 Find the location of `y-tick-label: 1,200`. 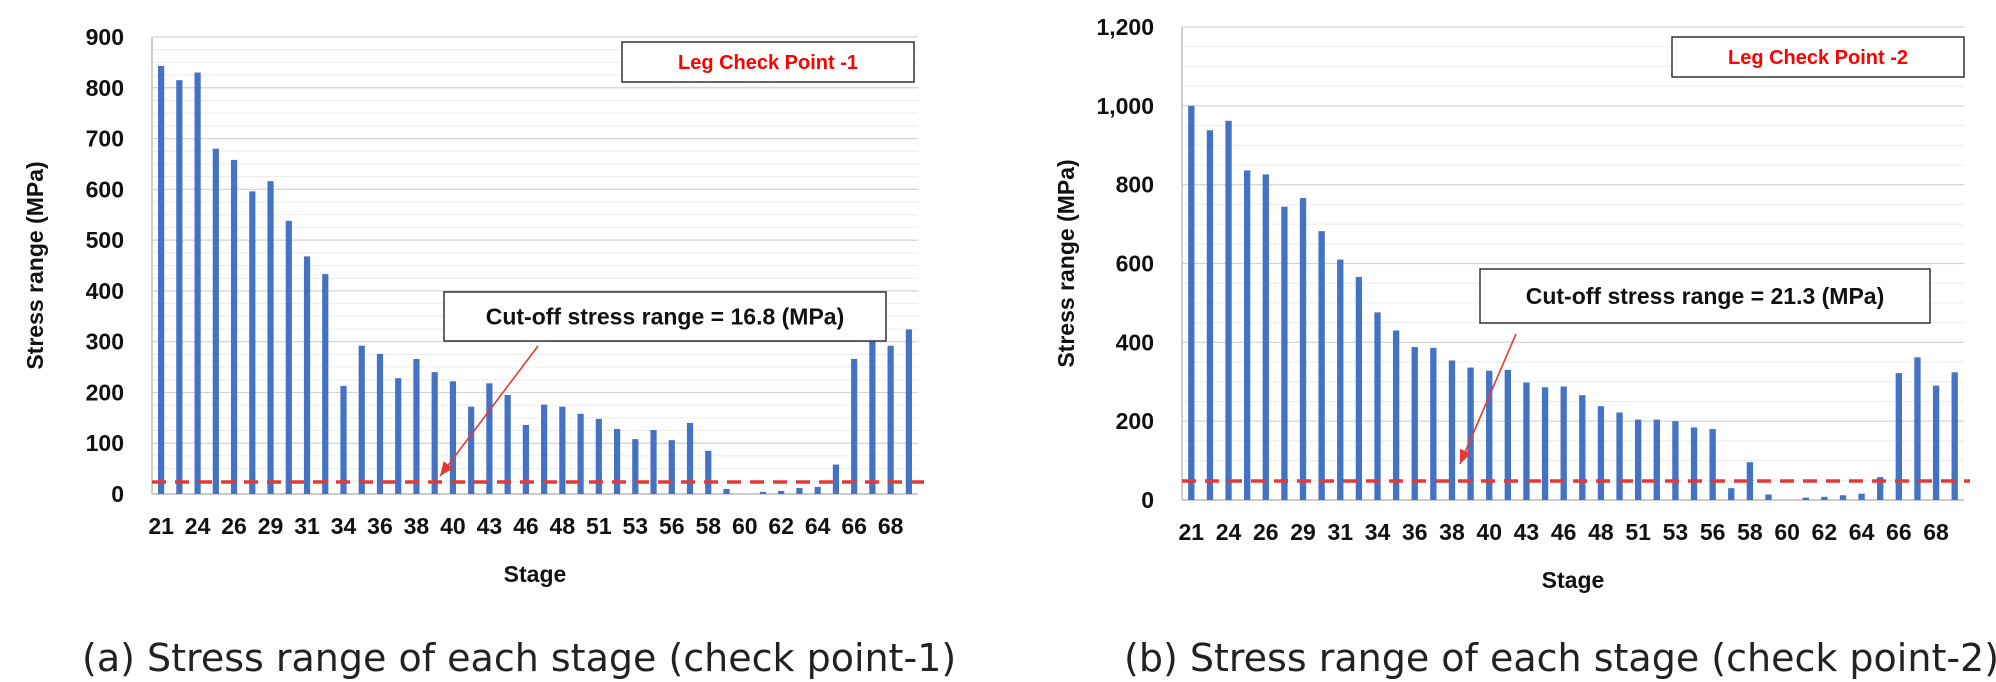

y-tick-label: 1,200 is located at coordinates (1125, 27).